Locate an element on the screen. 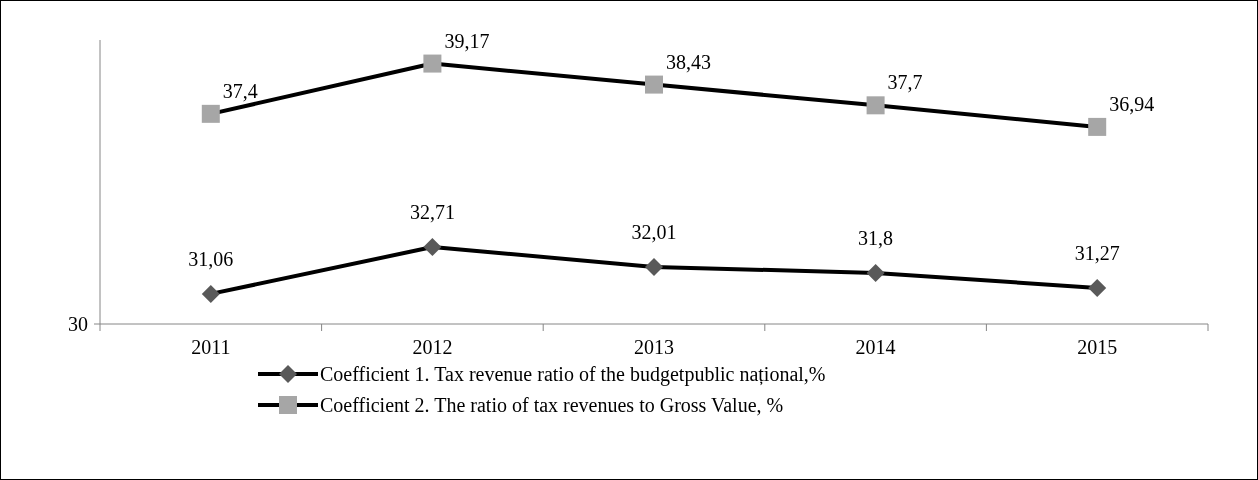 The image size is (1258, 480). data-label: 36,94 is located at coordinates (1132, 103).